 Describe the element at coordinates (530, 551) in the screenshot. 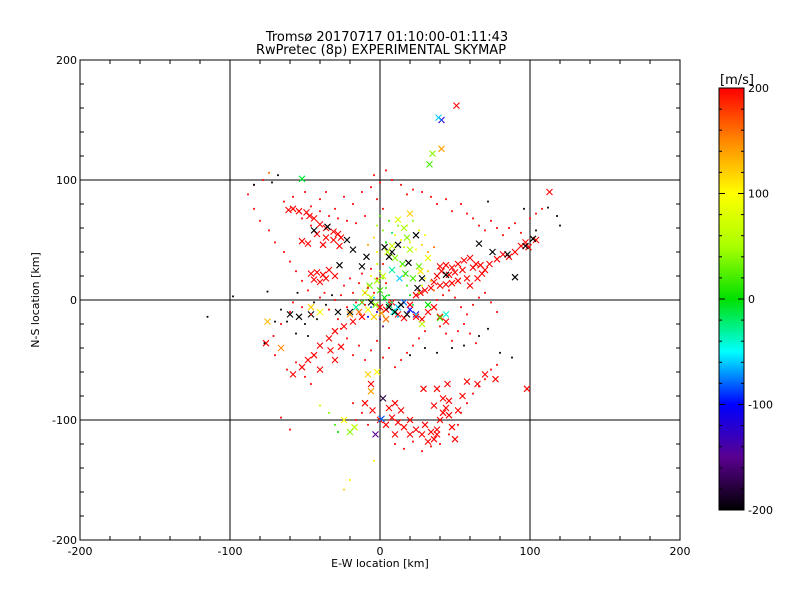

I see `x-tick-label: 100` at that location.